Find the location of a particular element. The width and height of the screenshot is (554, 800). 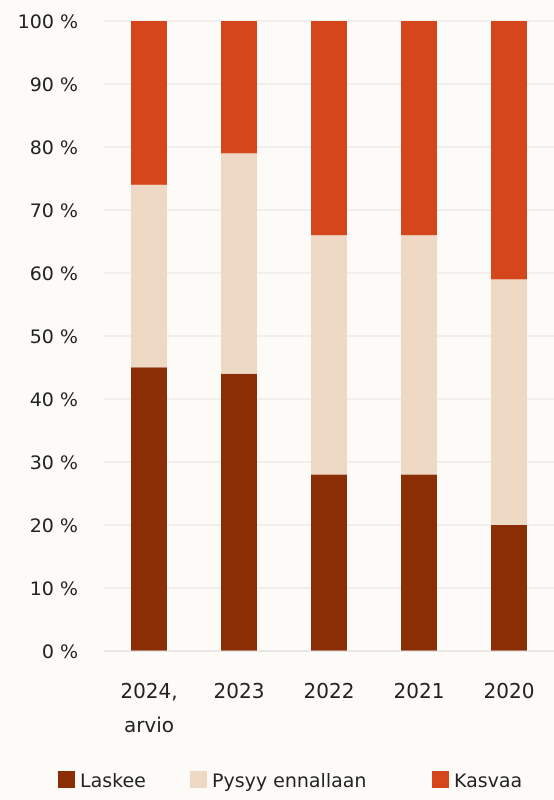

x-tick-label-line: 2023 is located at coordinates (239, 691).